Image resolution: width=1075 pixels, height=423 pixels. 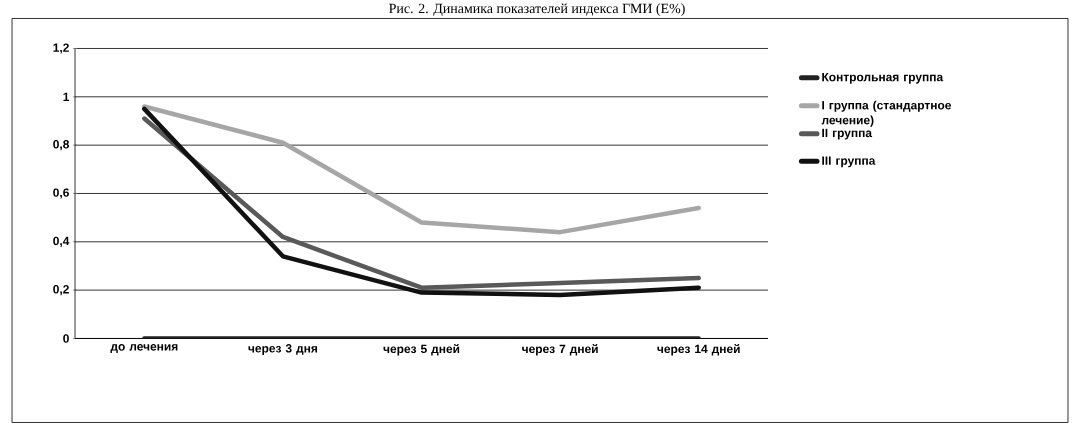 I want to click on y-tick-label: 1, so click(x=66, y=96).